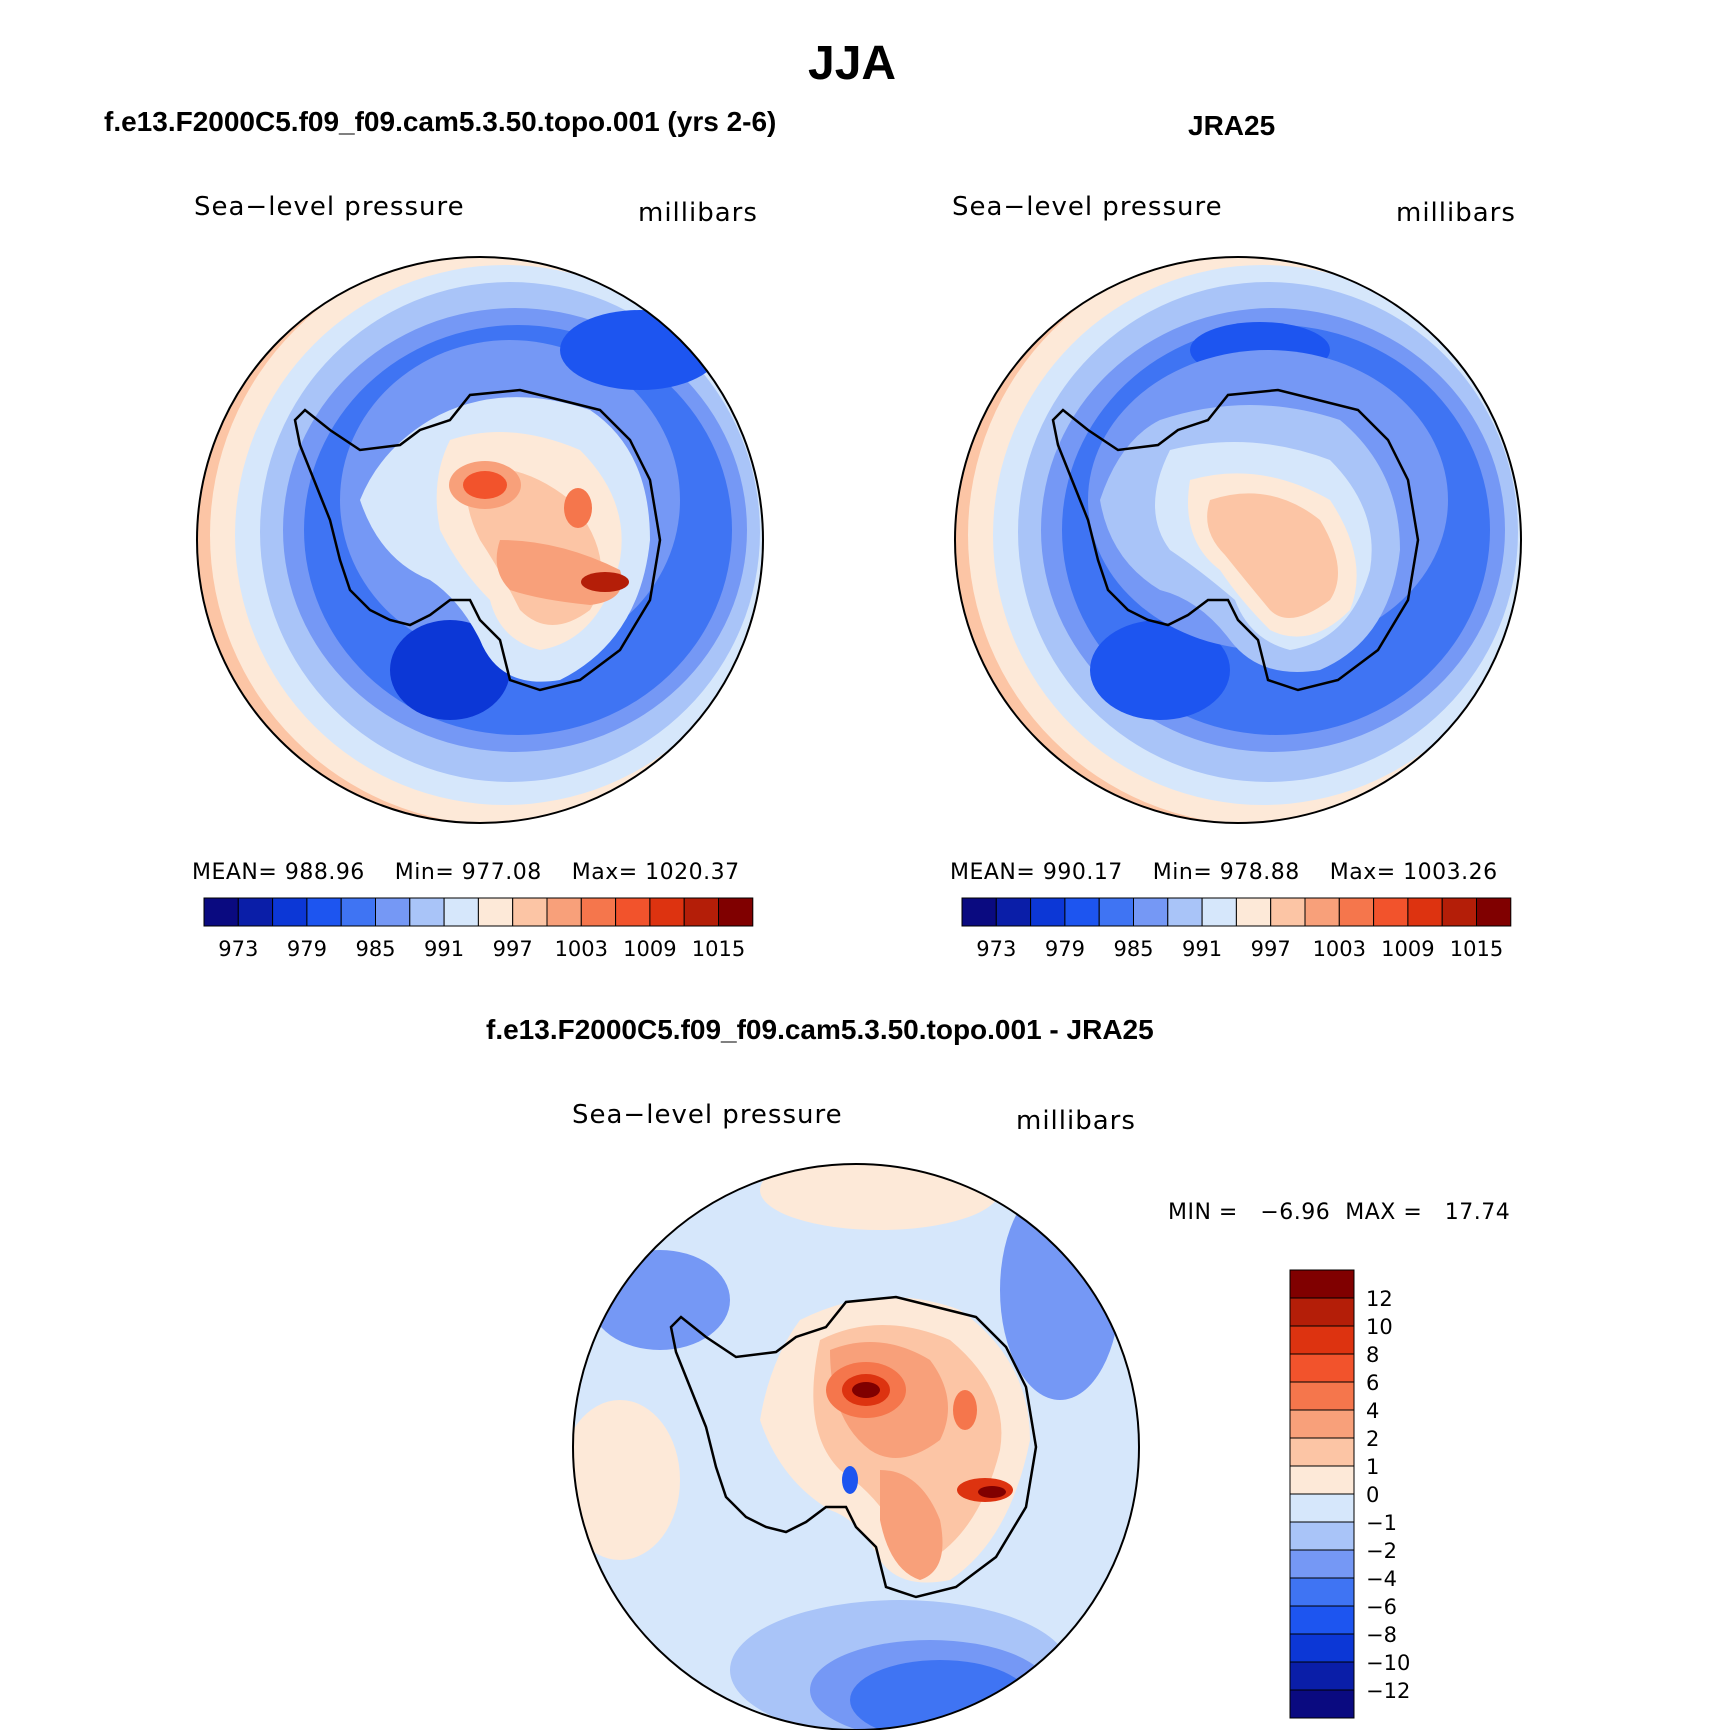 This screenshot has width=1710, height=1730. What do you see at coordinates (1372, 1495) in the screenshot?
I see `colorbar-tick-label: 0` at bounding box center [1372, 1495].